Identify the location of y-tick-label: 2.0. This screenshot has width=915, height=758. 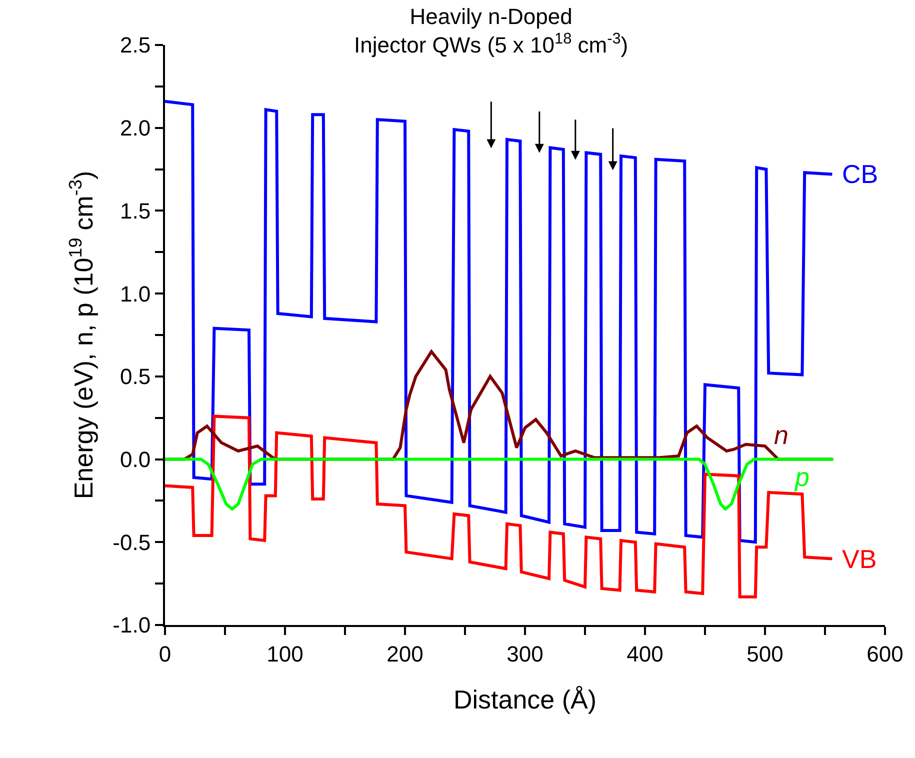
(135, 128).